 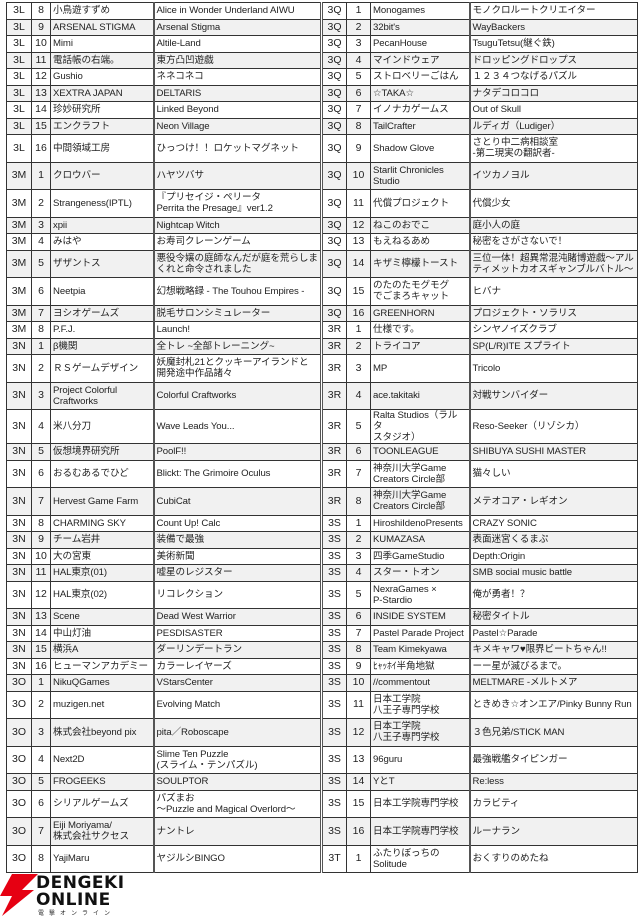 What do you see at coordinates (102, 473) in the screenshot?
I see `circle-name-cell: おるむあるでひど` at bounding box center [102, 473].